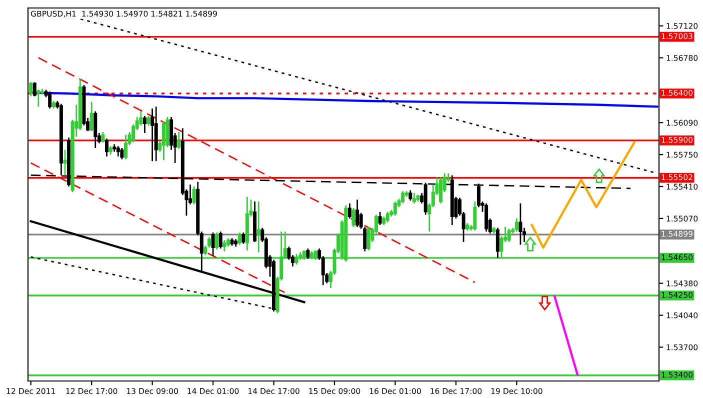  Describe the element at coordinates (583, 195) in the screenshot. I see `line-series` at that location.